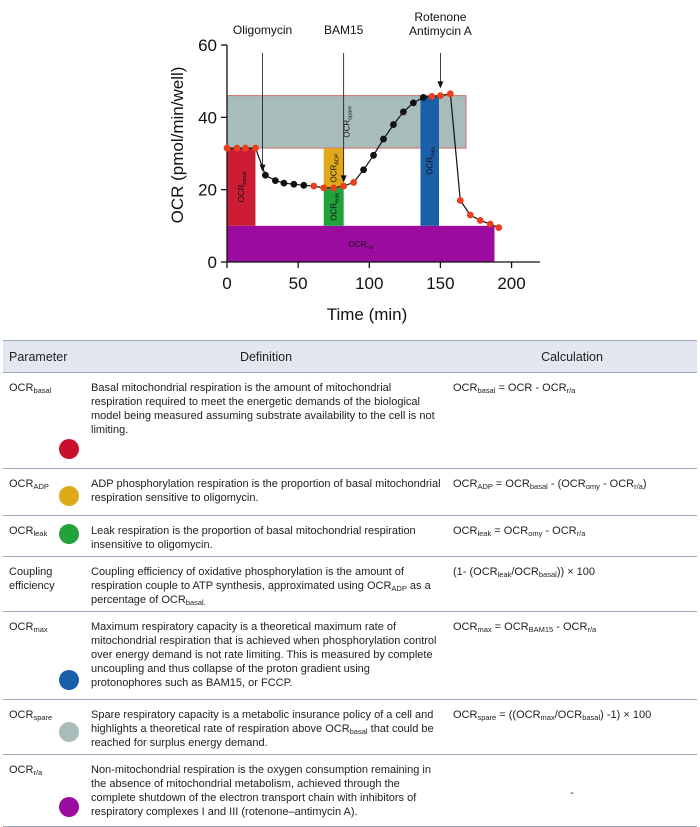 The image size is (700, 827). What do you see at coordinates (226, 283) in the screenshot?
I see `x-tick-label: 0` at bounding box center [226, 283].